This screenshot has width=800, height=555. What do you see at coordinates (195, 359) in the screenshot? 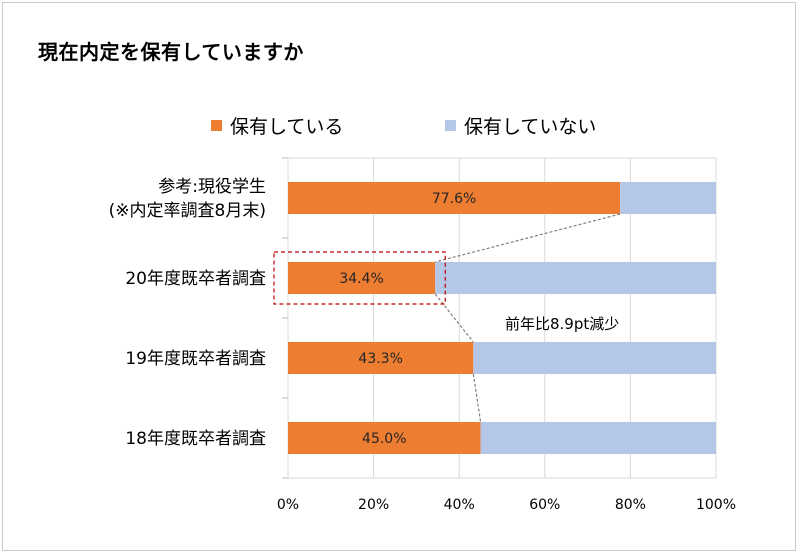
I see `category-label: 19年度既卒者調査` at bounding box center [195, 359].